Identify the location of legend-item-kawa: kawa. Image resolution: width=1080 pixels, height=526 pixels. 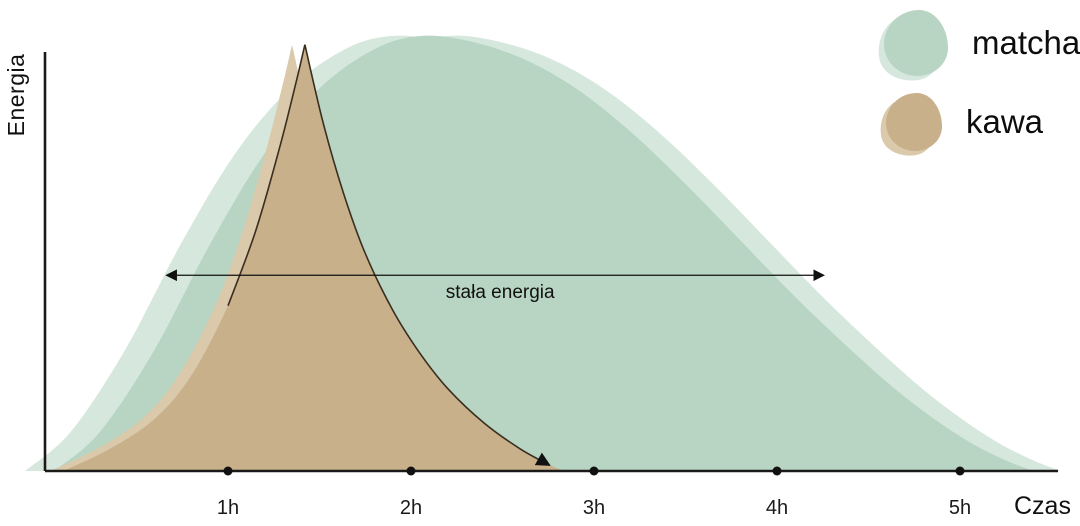
(964, 122).